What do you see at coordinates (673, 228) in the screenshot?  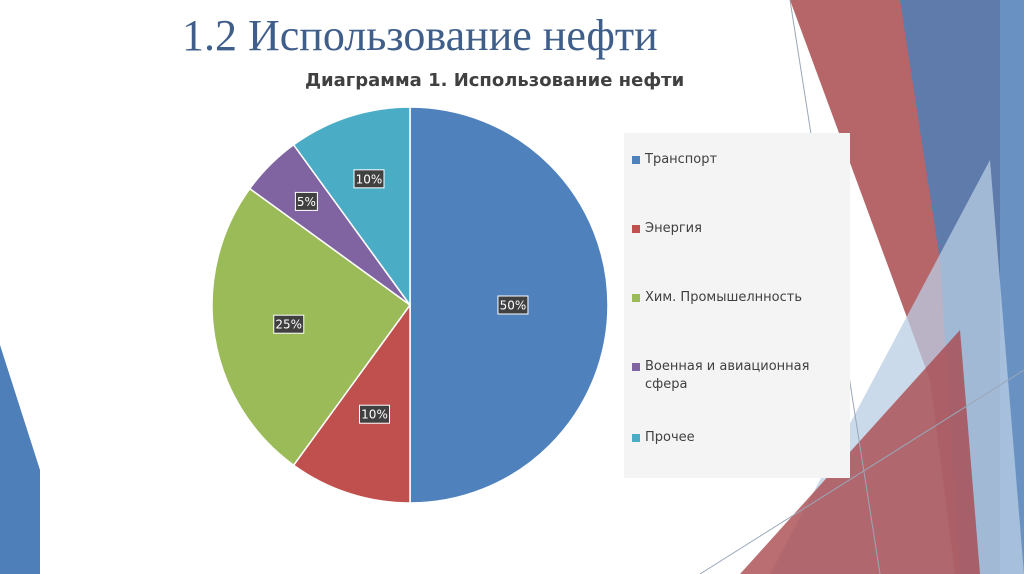 I see `legend-label: Энергия` at bounding box center [673, 228].